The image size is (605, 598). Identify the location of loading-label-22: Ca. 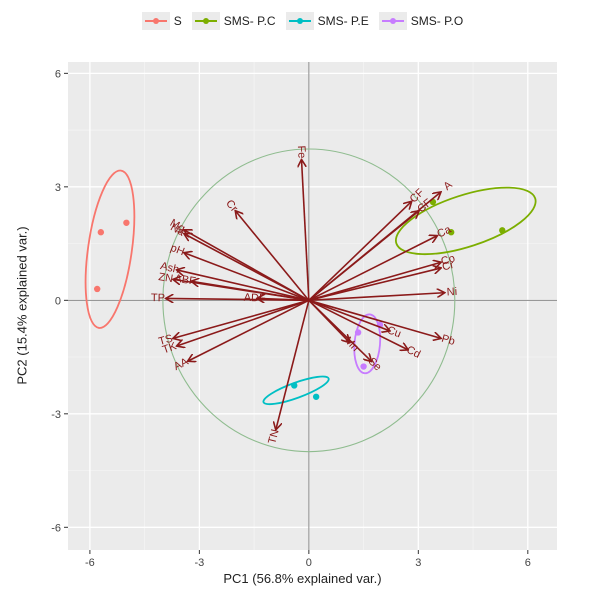
(444, 231).